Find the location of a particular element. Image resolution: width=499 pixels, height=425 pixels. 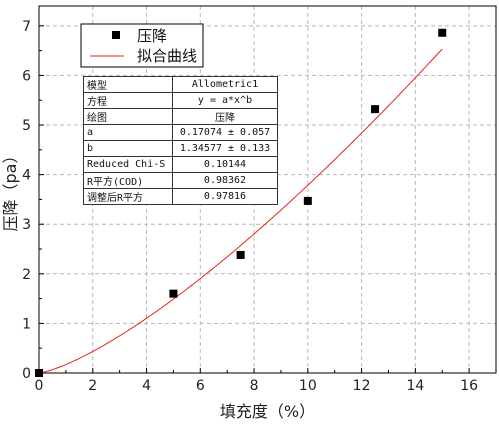

fit-table-row: 方程 y = a*x^b is located at coordinates (180, 100).